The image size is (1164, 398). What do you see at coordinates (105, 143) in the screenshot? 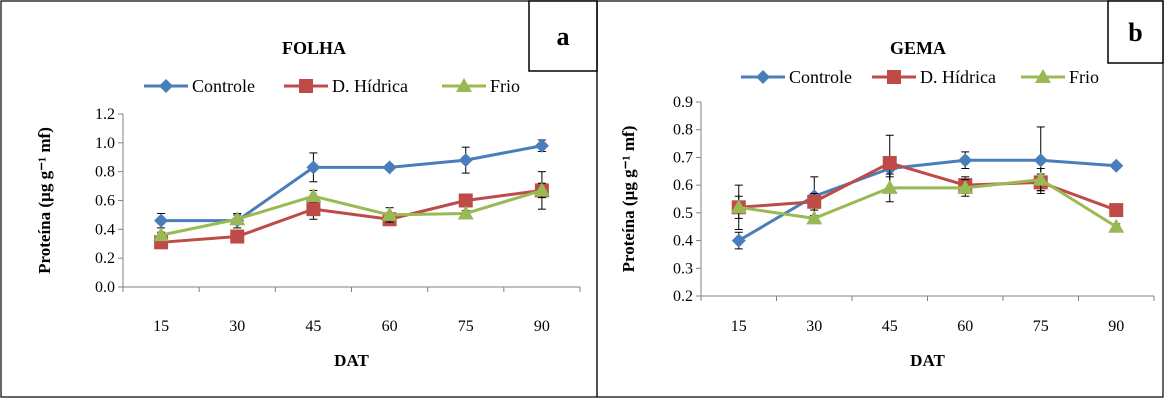
I see `y-tick-label: 1.0` at bounding box center [105, 143].